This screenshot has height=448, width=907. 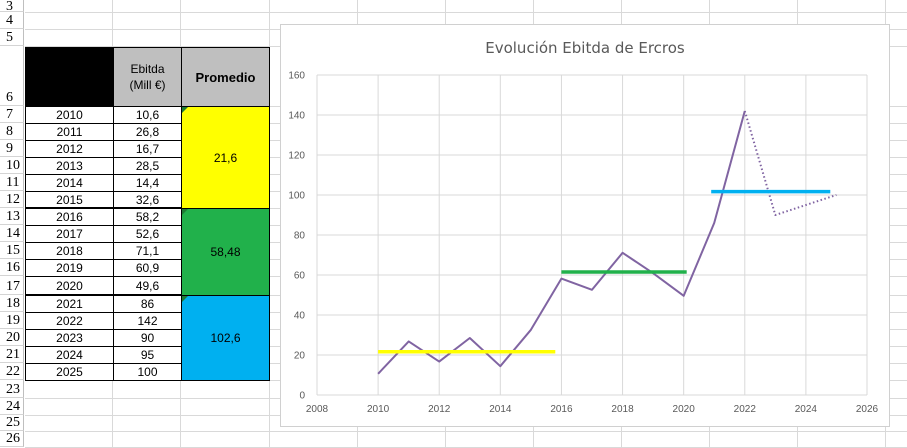 I want to click on y-tick-label: 160, so click(x=296, y=76).